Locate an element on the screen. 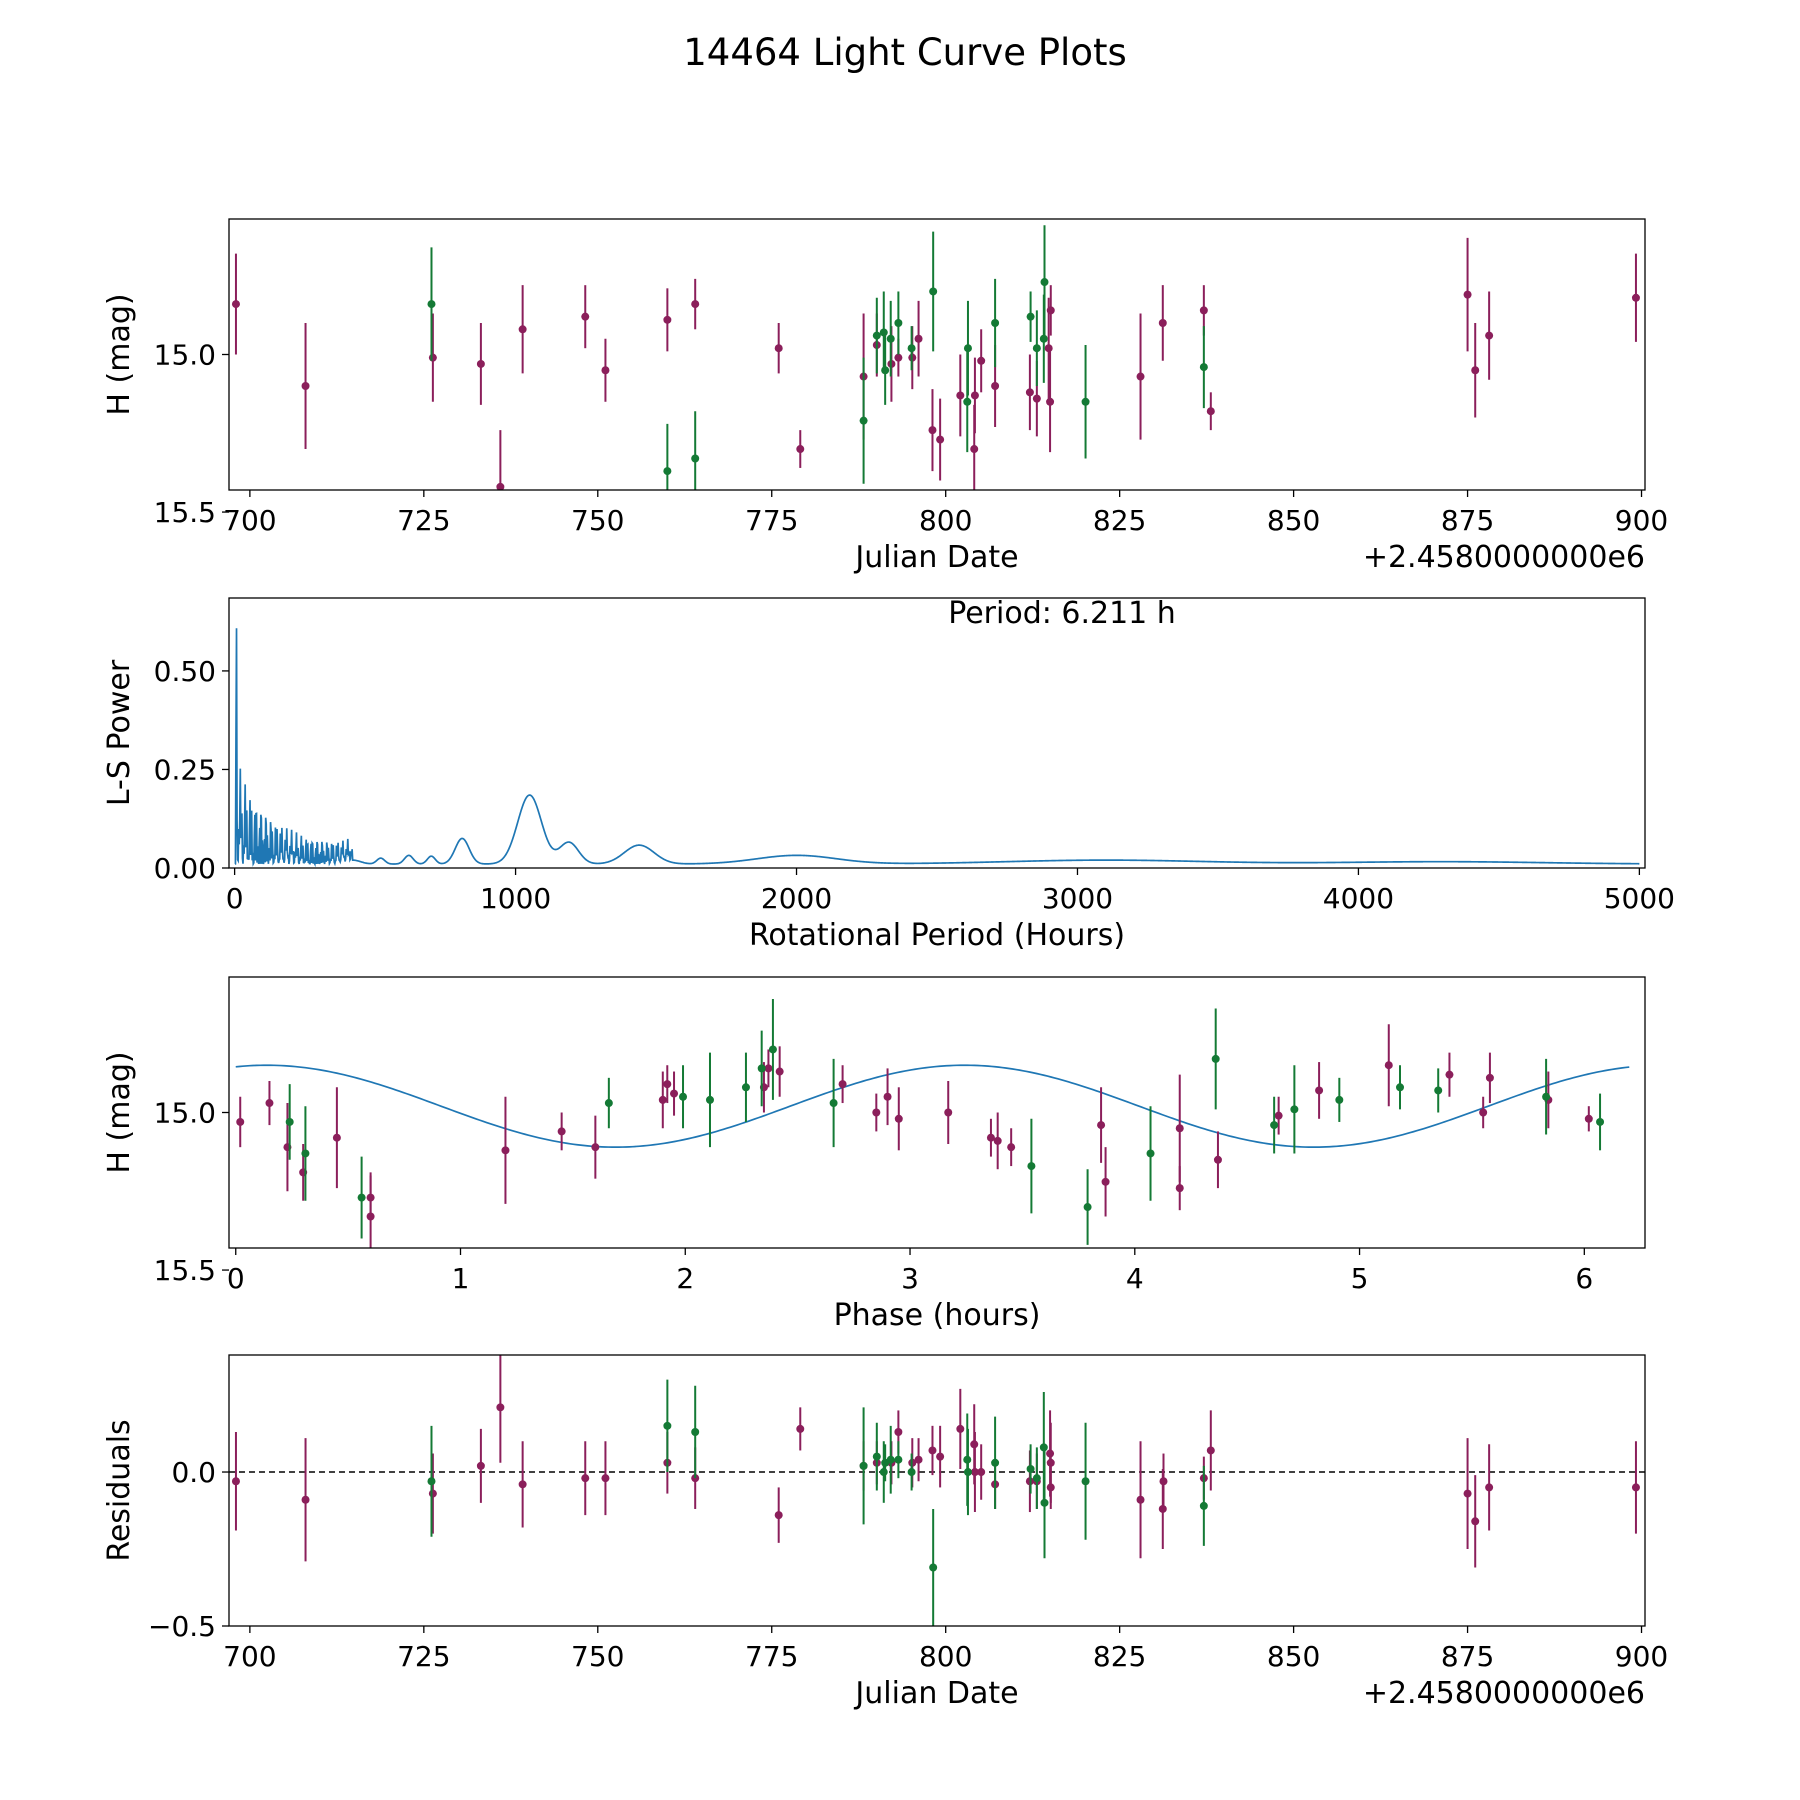 The height and width of the screenshot is (1800, 1800). x-tick-label: 4000 is located at coordinates (1358, 898).